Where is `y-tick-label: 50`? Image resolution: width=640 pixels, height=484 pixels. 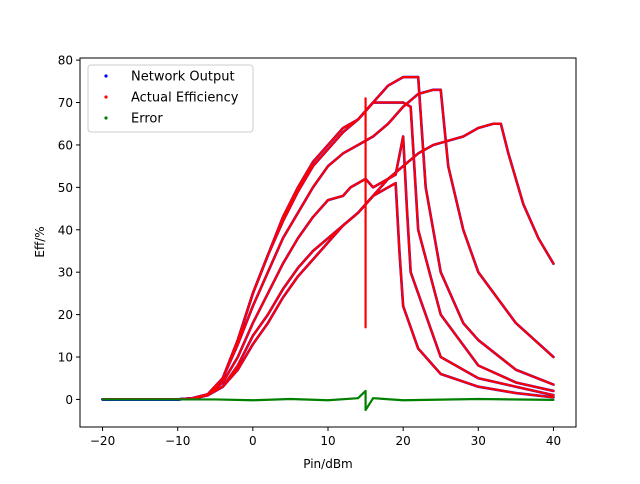 y-tick-label: 50 is located at coordinates (65, 188).